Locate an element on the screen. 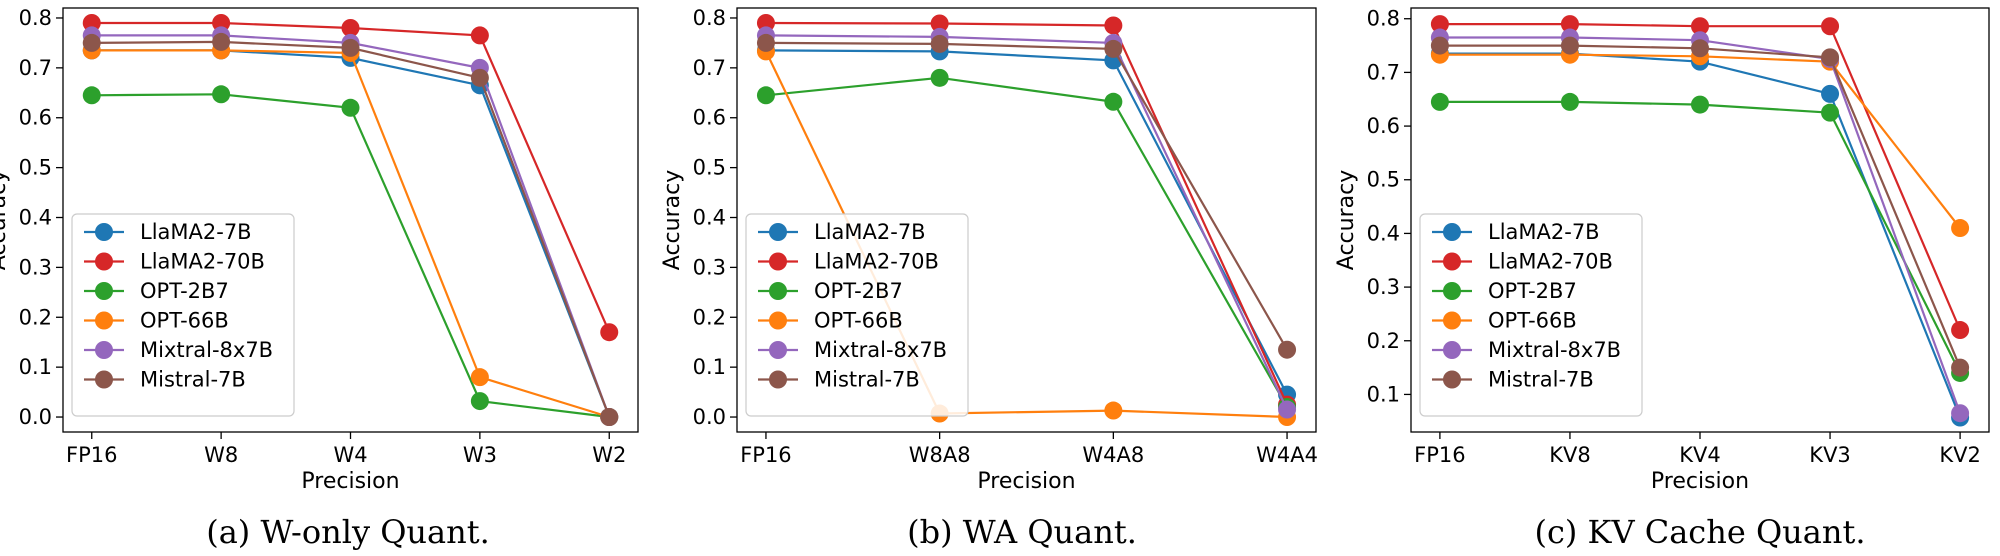 The image size is (2000, 556). x-tick-label: W4A4 is located at coordinates (1287, 455).